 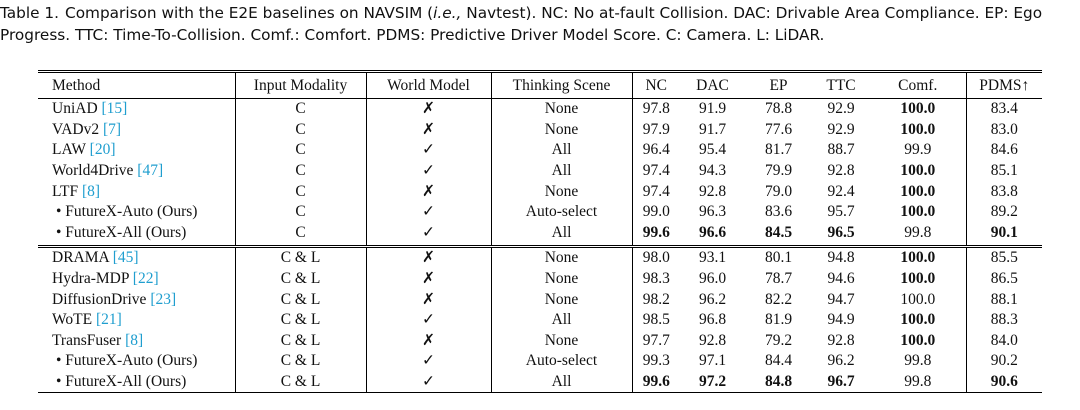 I want to click on table-cell: 83.6, so click(x=778, y=212).